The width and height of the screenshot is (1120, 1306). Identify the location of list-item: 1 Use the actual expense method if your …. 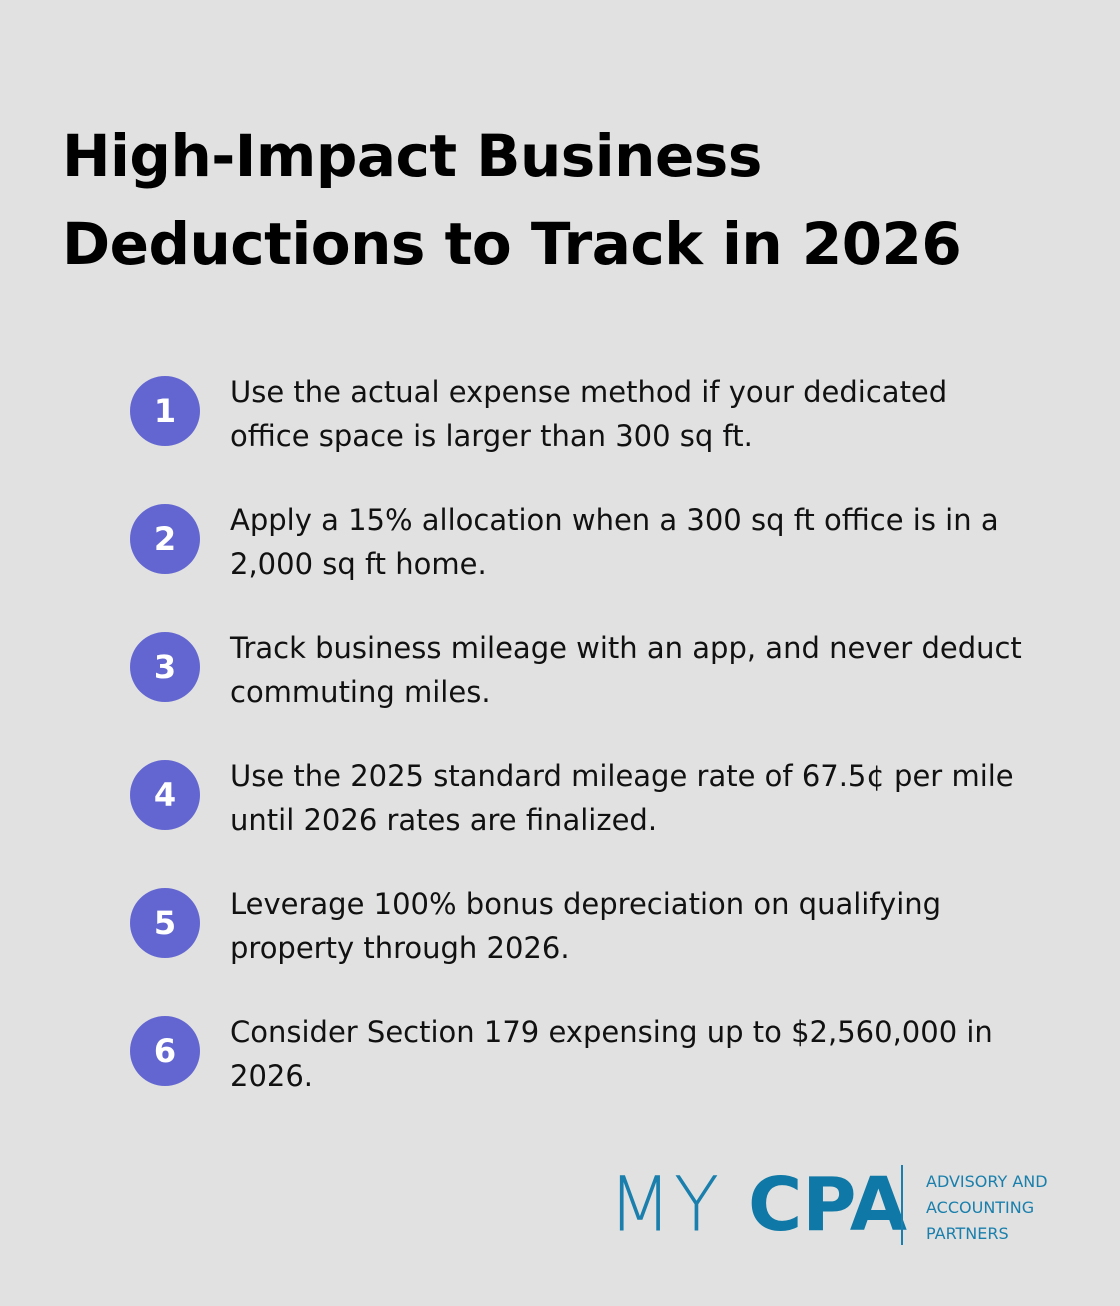
(595, 415).